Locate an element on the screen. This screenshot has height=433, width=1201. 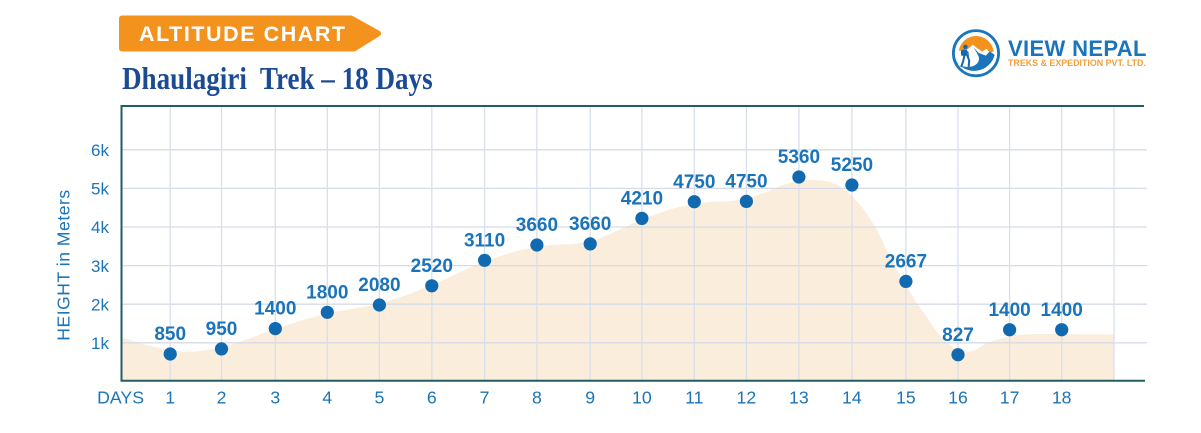
svg-text: 4k is located at coordinates (100, 227).